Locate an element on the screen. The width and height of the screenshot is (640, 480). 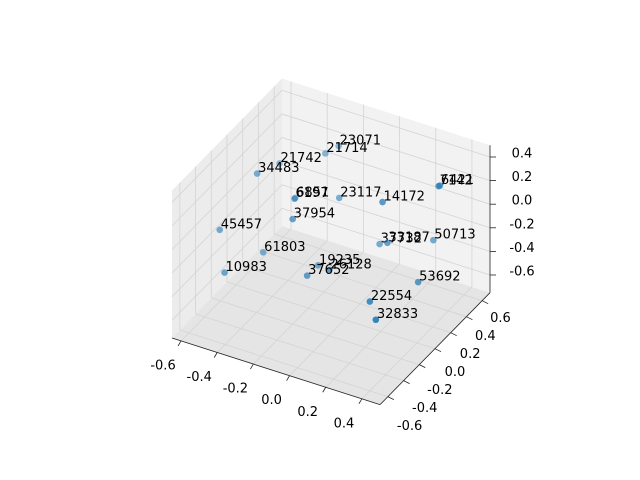
y-tick-label: -0.4 is located at coordinates (424, 408).